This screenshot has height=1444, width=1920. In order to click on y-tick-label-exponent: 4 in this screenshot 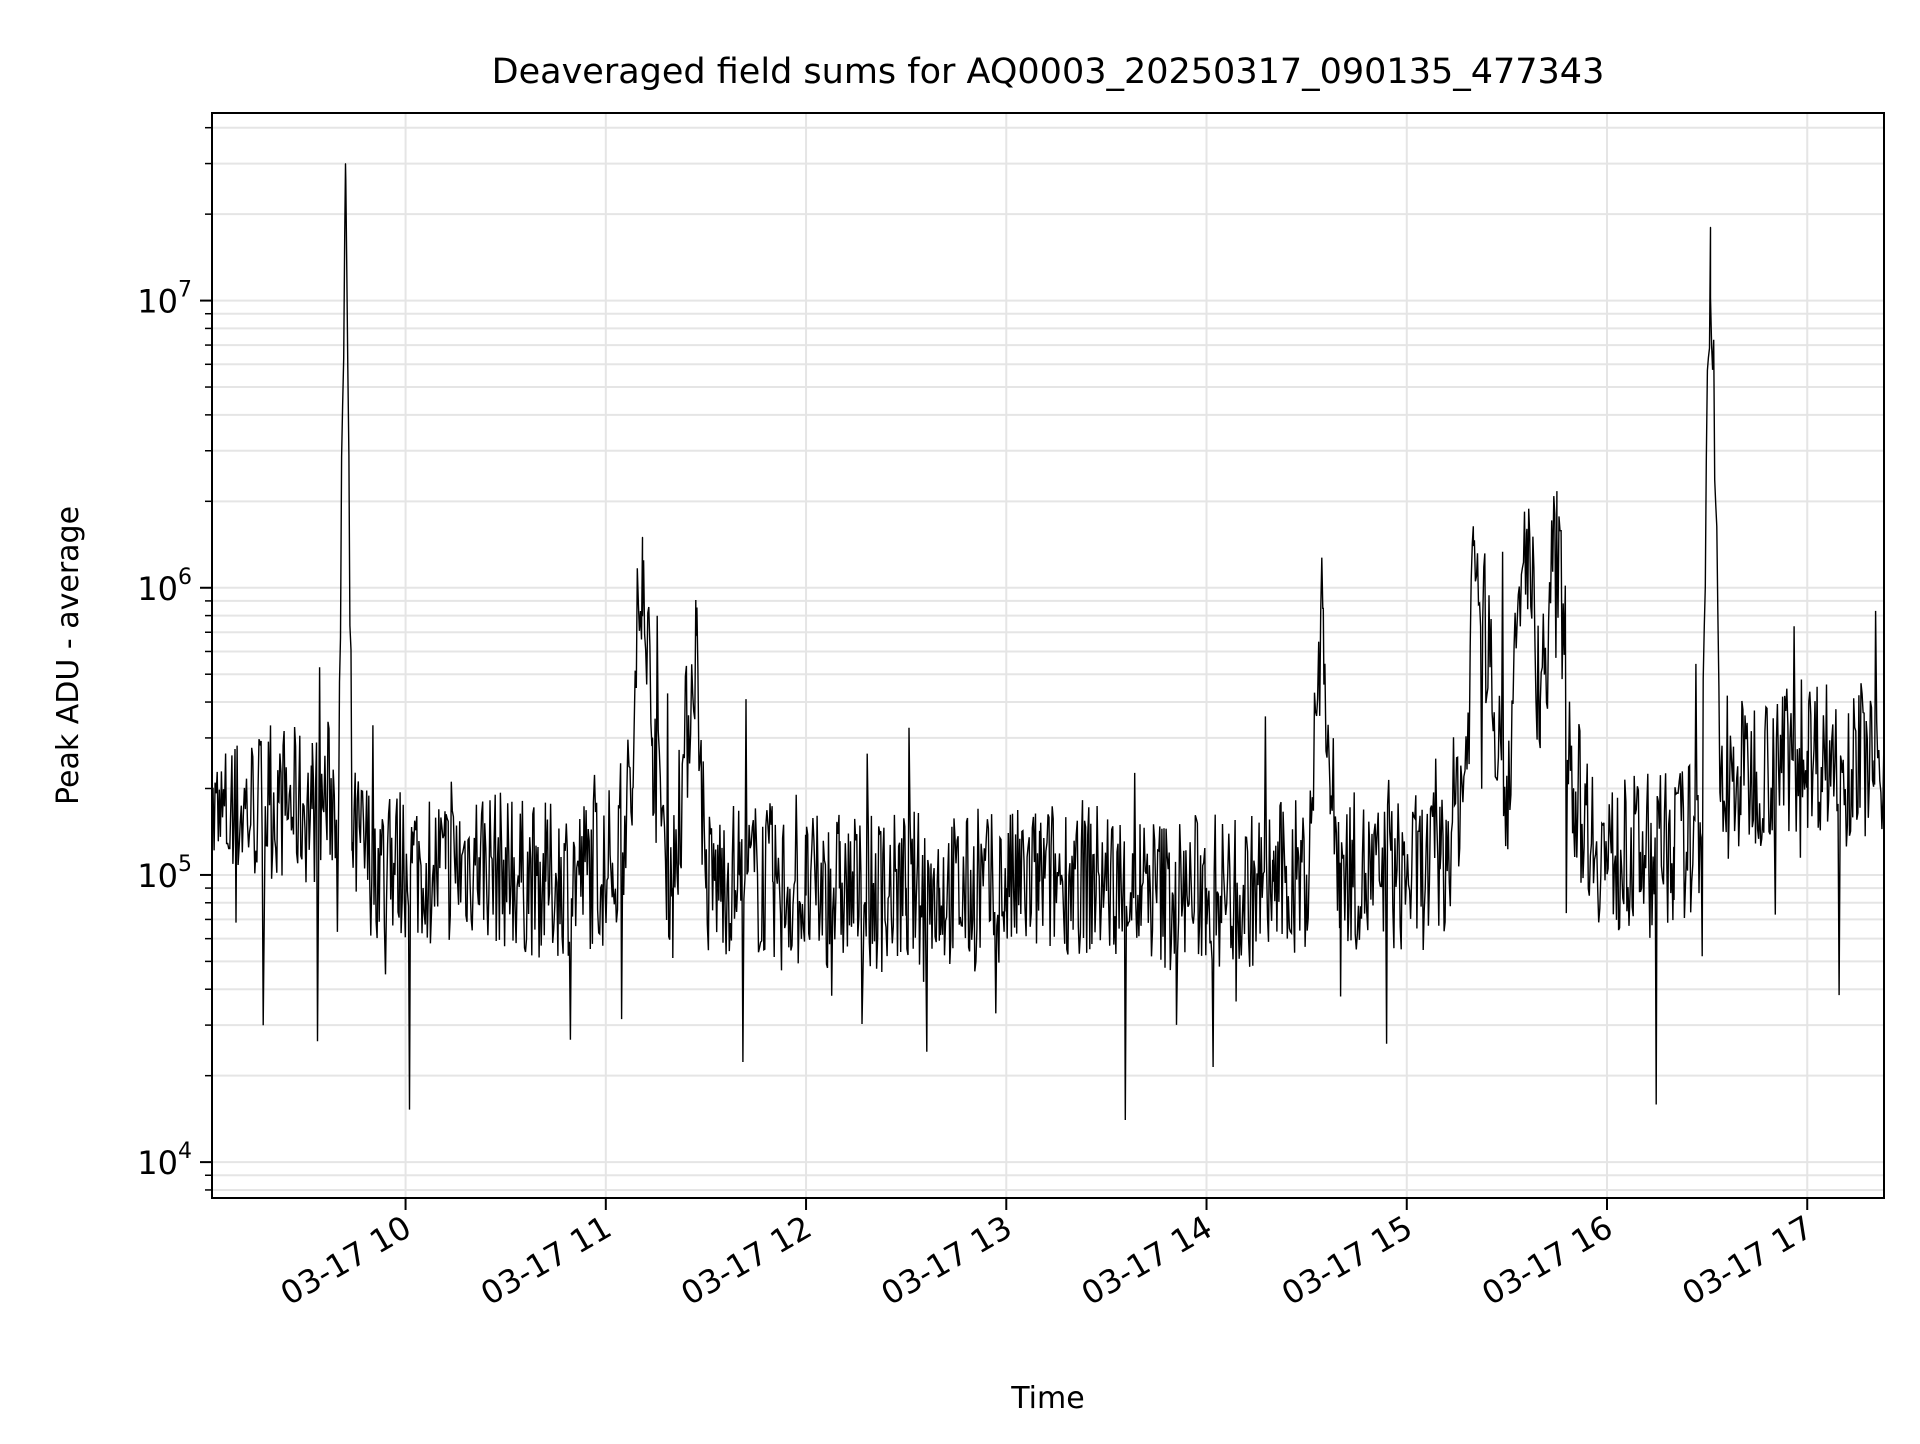, I will do `click(185, 1151)`.